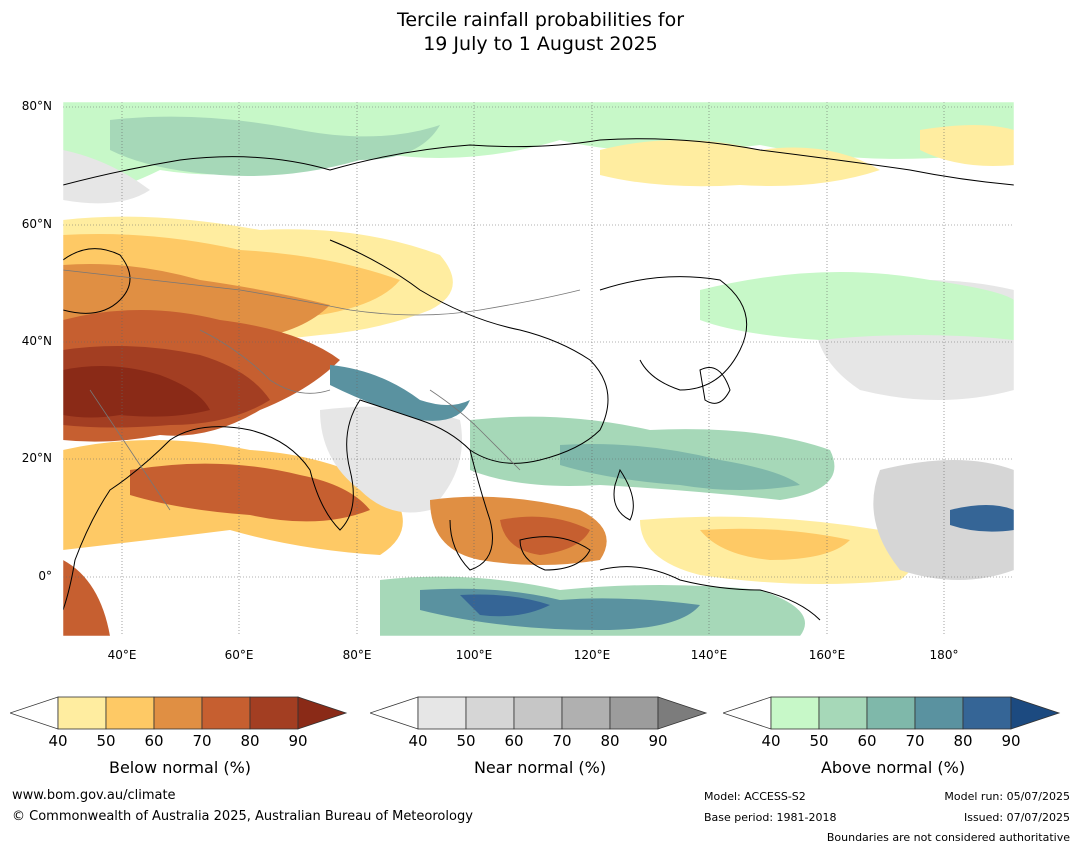 This screenshot has height=850, width=1081. I want to click on title-line-1: Tercile rainfall probabilities for, so click(540, 20).